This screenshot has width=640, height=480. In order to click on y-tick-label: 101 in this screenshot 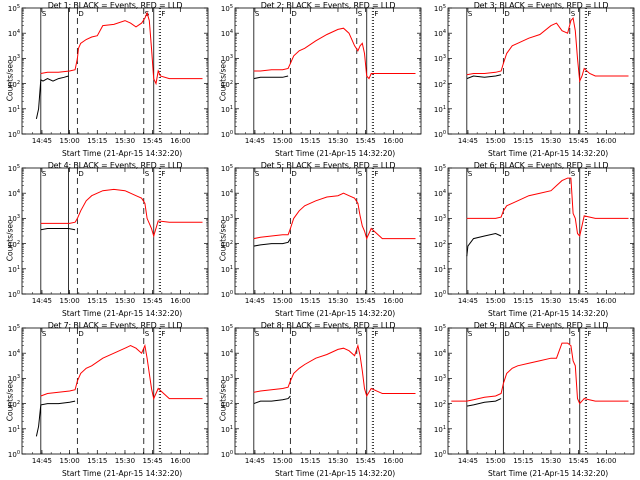, I will do `click(223, 109)`.